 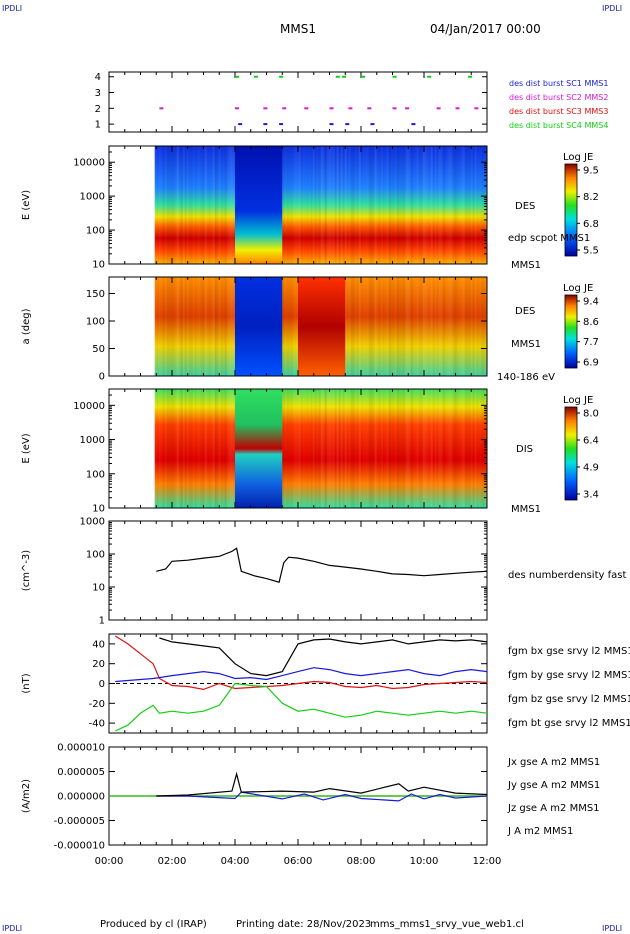 What do you see at coordinates (591, 495) in the screenshot?
I see `colorbar-tick-label: 3.4` at bounding box center [591, 495].